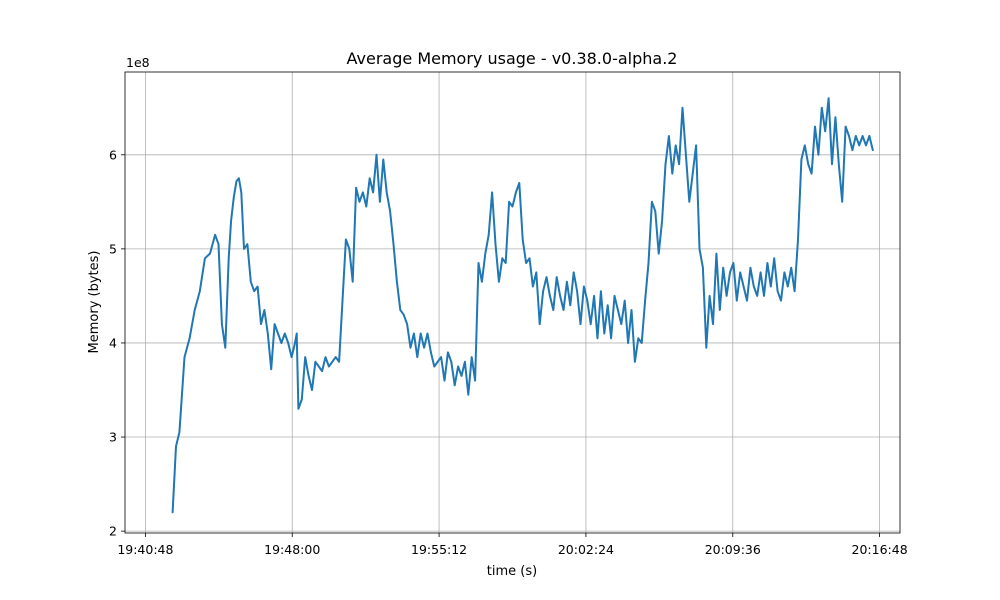  What do you see at coordinates (733, 549) in the screenshot?
I see `x-tick-label: 20:09:36` at bounding box center [733, 549].